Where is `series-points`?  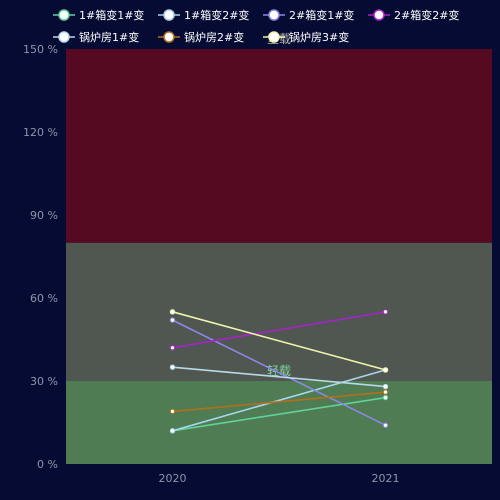
series-points is located at coordinates (279, 371).